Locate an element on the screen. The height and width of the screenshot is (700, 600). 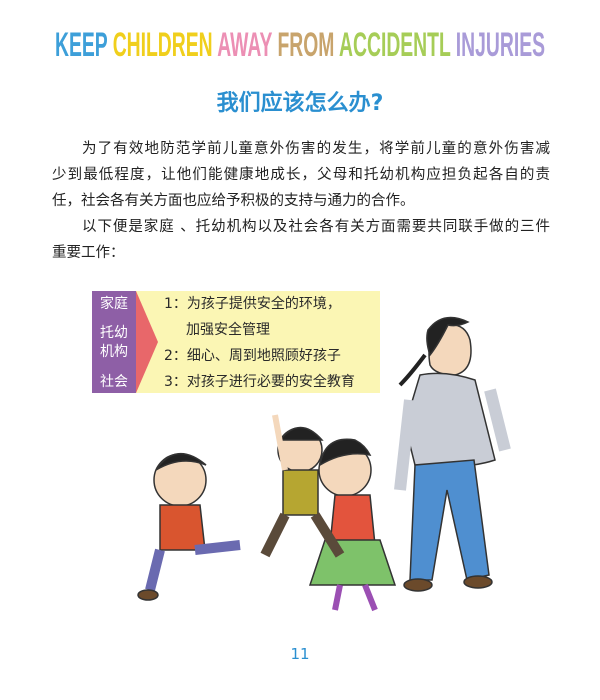
box-label-column is located at coordinates (114, 342).